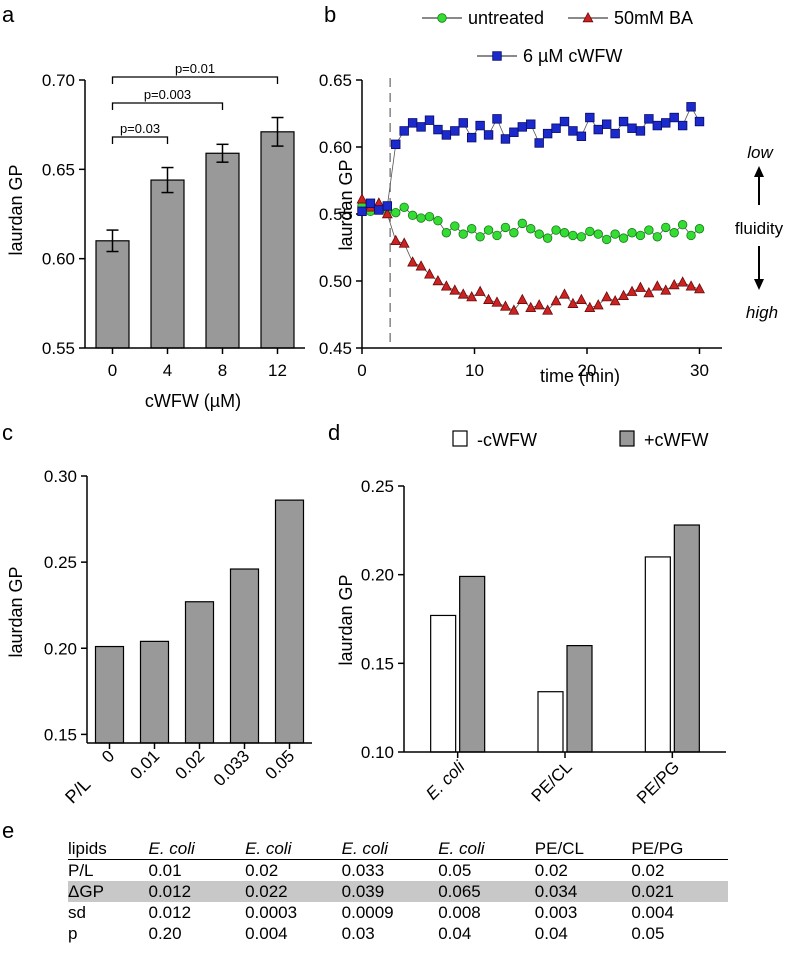  Describe the element at coordinates (58, 348) in the screenshot. I see `panel-a-ytick-label: 0.55` at that location.